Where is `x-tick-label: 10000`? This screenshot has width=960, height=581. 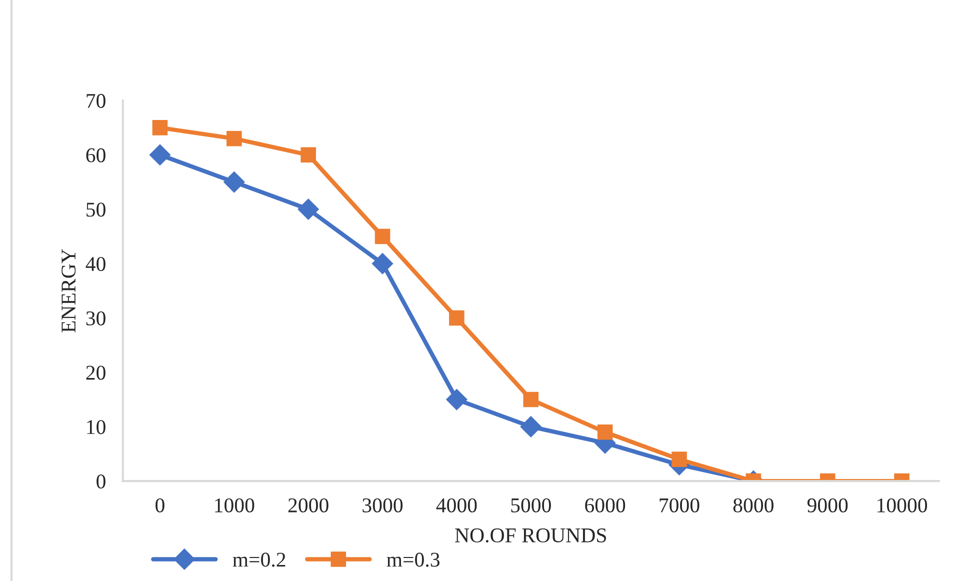 x-tick-label: 10000 is located at coordinates (903, 505).